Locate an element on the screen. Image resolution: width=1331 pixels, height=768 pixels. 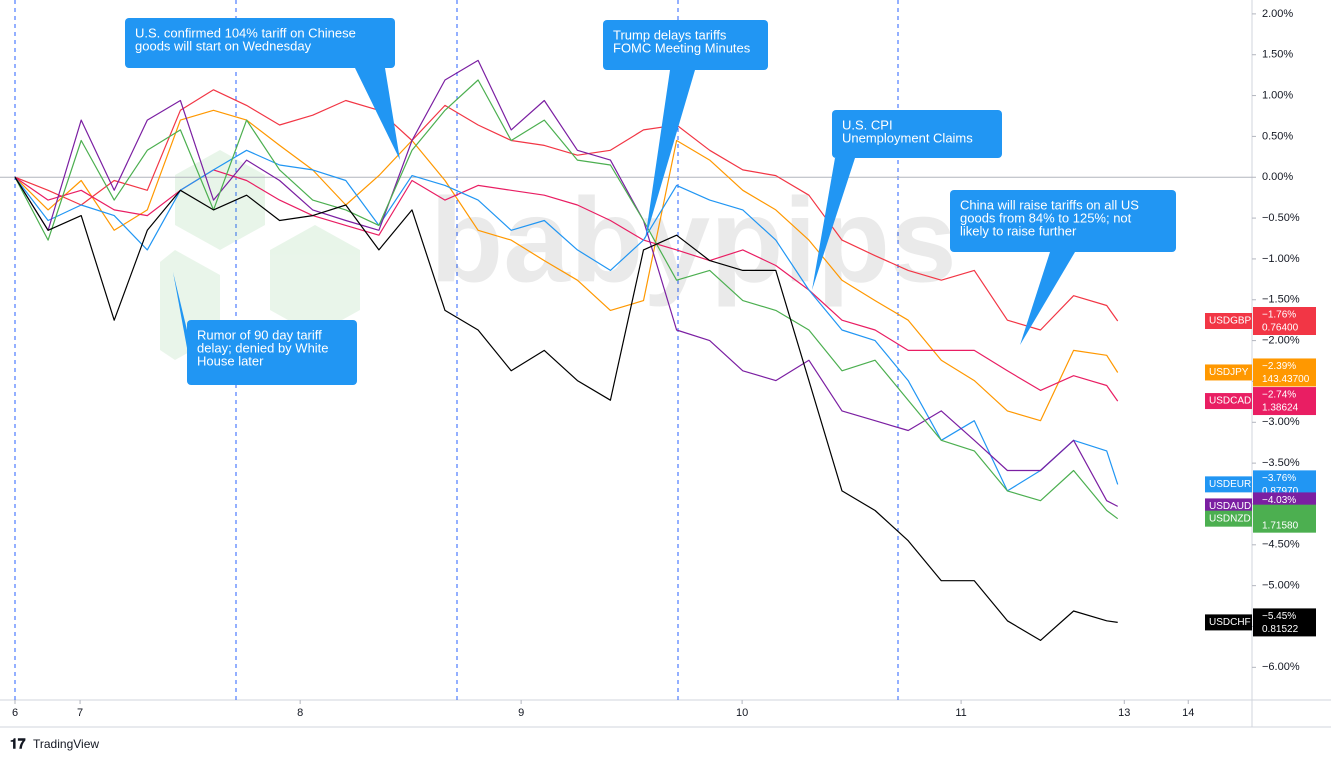
tag-name: USDNZD is located at coordinates (1230, 518).